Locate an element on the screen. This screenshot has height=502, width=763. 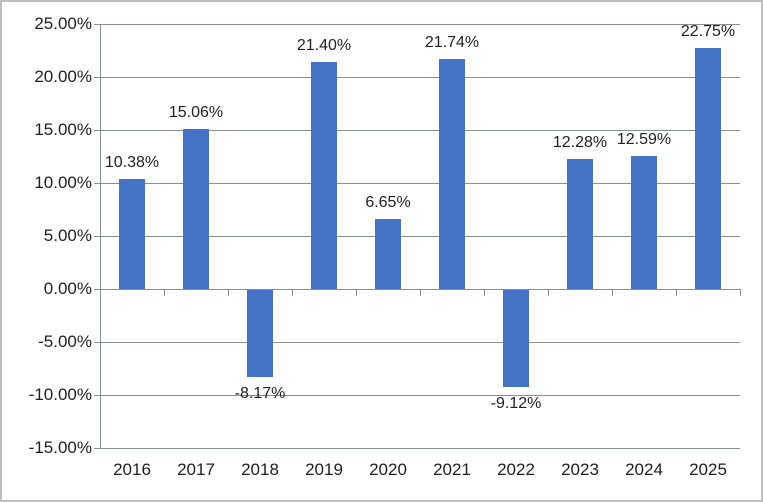
y-axis-line is located at coordinates (100, 236).